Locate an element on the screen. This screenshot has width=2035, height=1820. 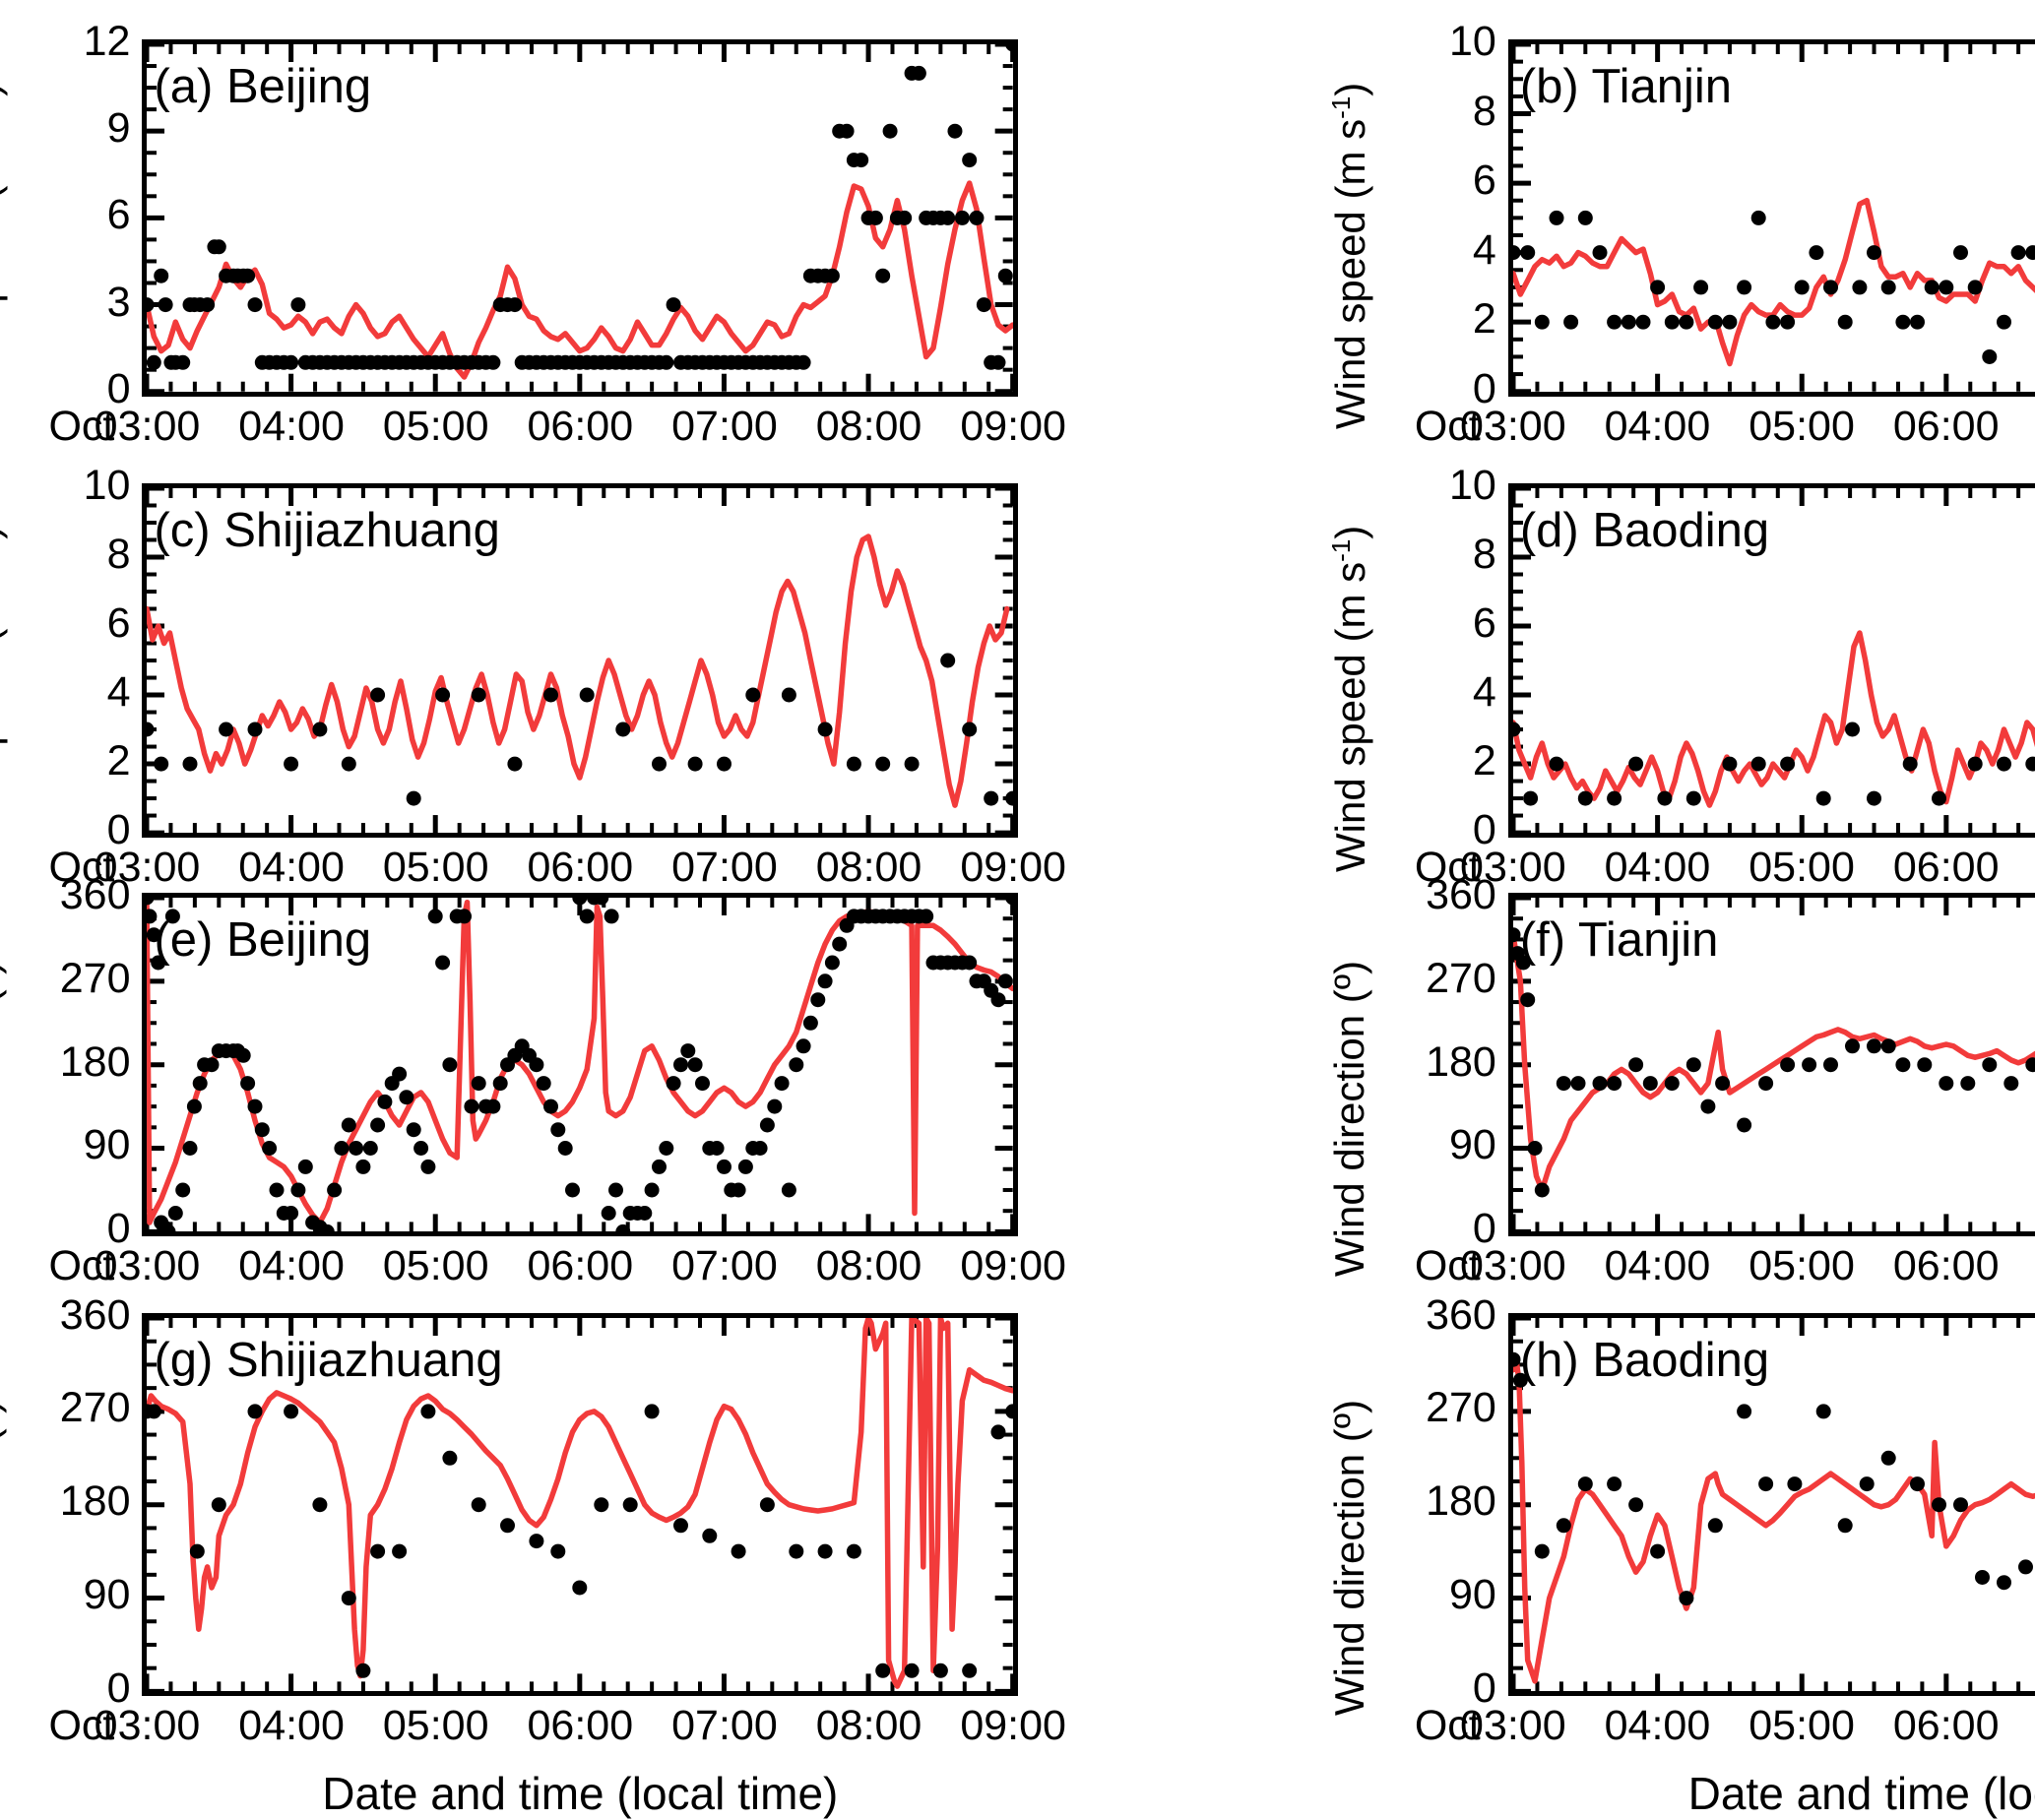
xtick-date-prefix-h: Oct is located at coordinates (1447, 1725).